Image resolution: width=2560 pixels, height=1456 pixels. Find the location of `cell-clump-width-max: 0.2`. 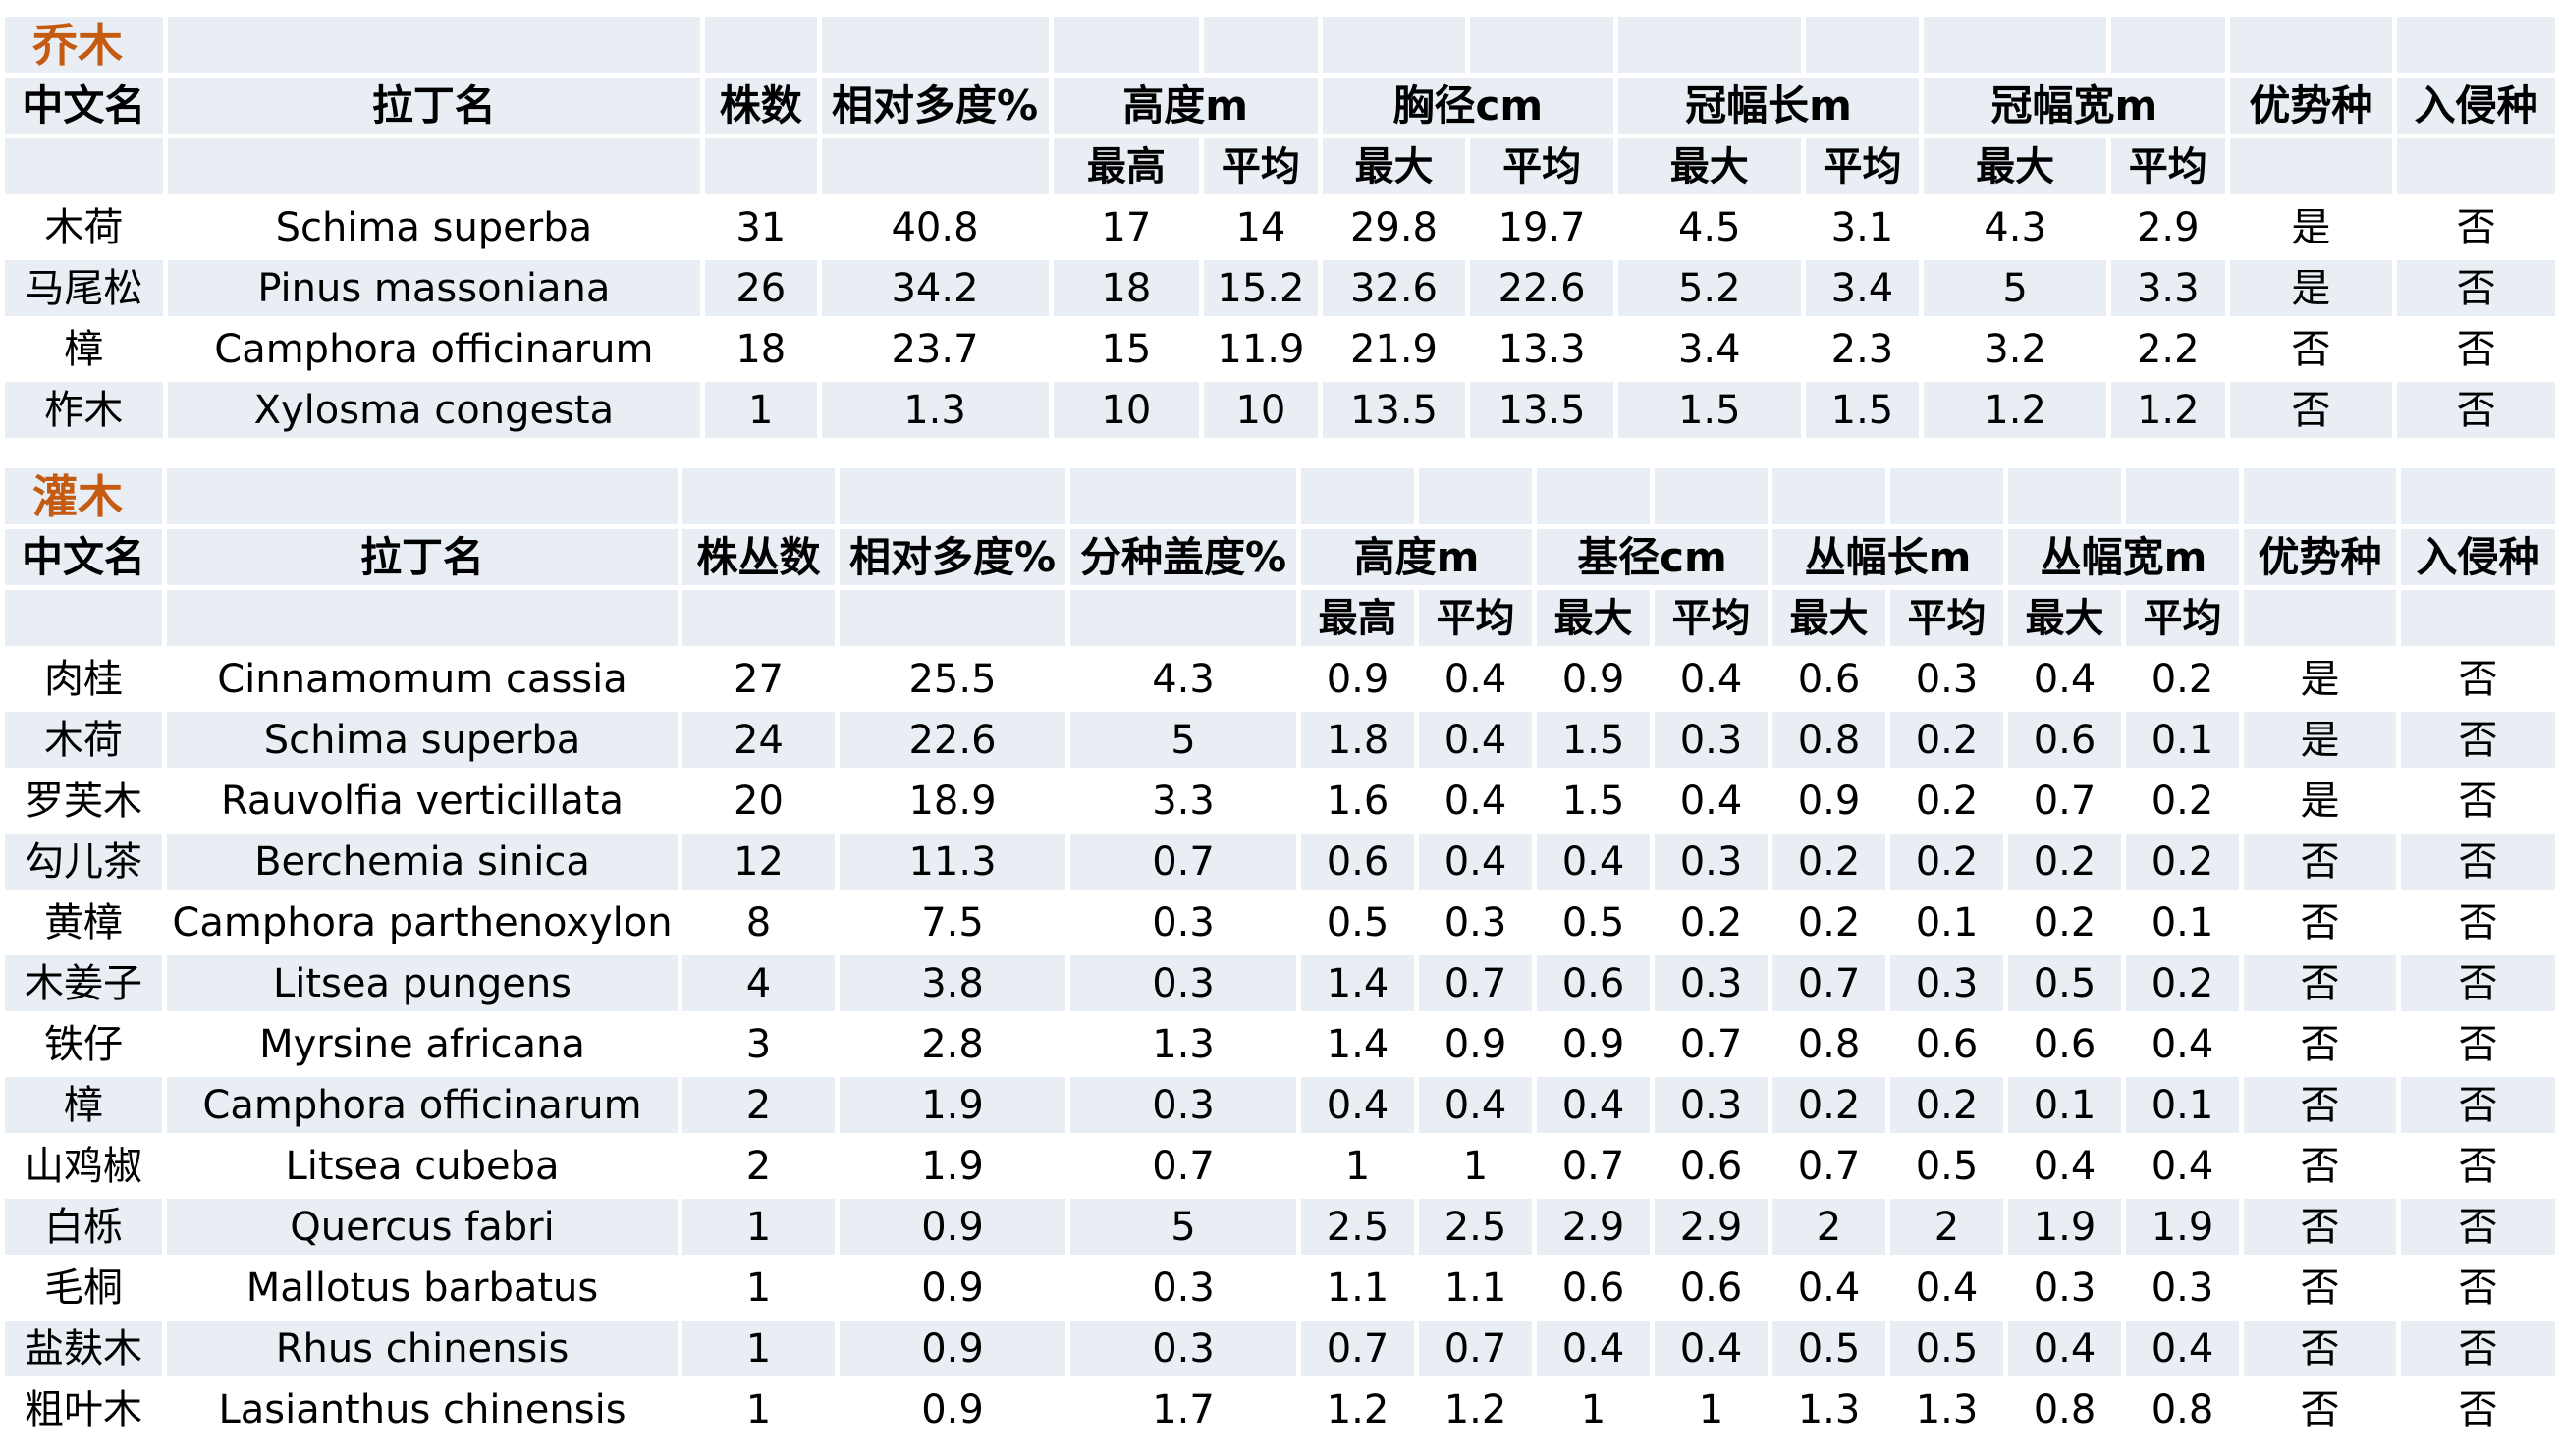

cell-clump-width-max: 0.2 is located at coordinates (2064, 922).